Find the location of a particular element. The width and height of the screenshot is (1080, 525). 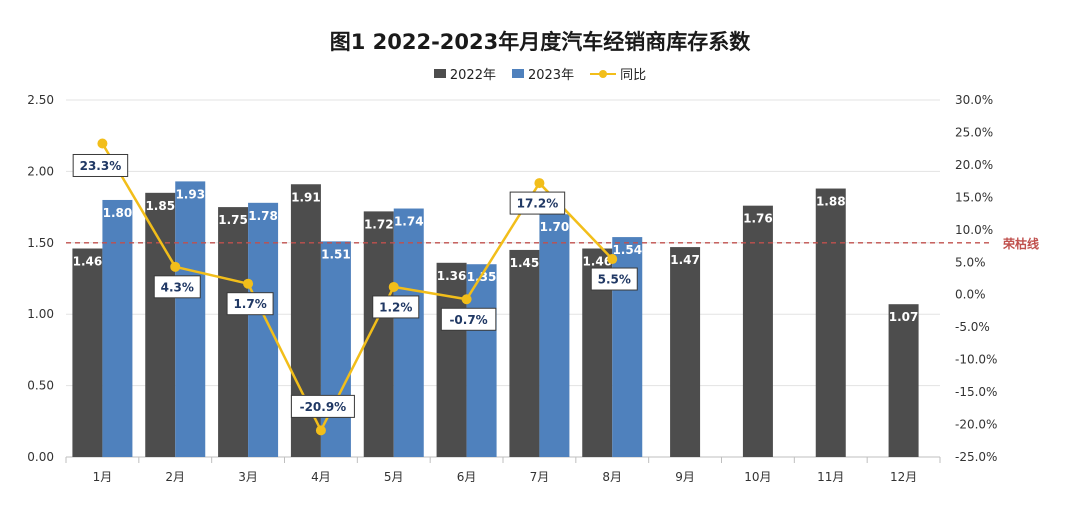

x-tick-label: 9月 is located at coordinates (685, 477).